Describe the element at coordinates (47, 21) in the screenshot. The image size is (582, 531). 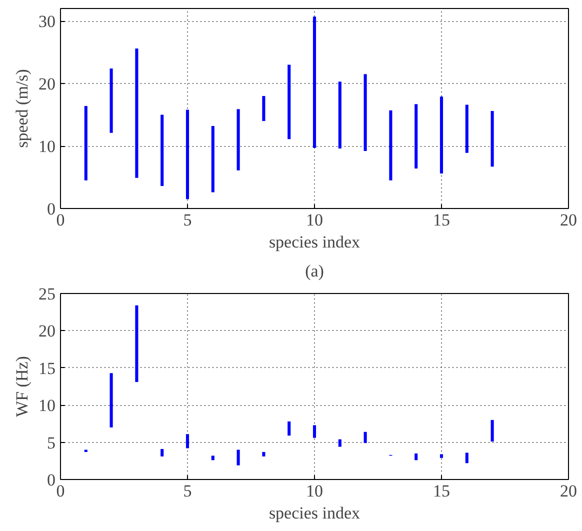
I see `y-tick-label: 30` at that location.